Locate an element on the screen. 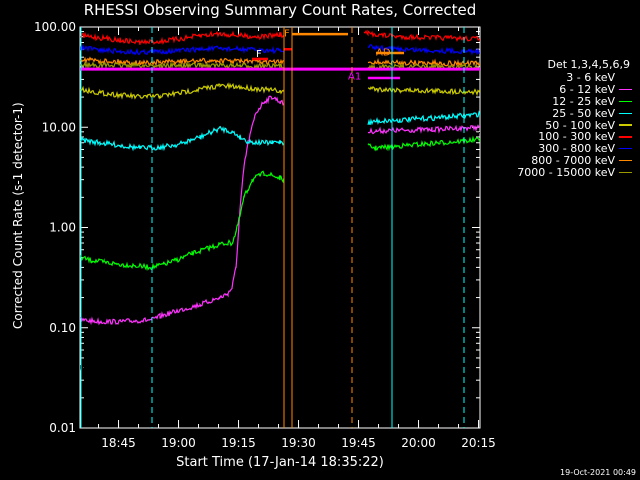 The height and width of the screenshot is (480, 640). y-tick-label: 100.00 is located at coordinates (55, 27).